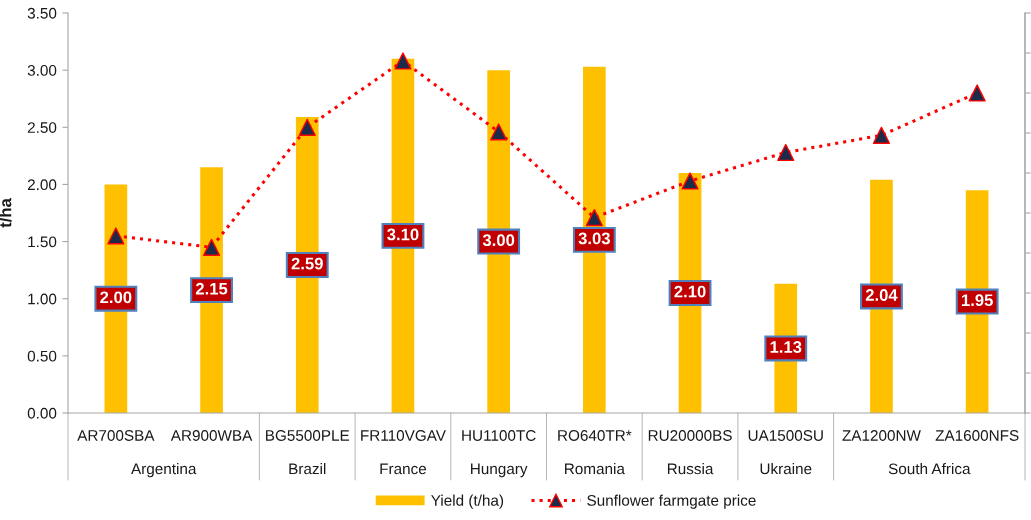 This screenshot has height=520, width=1031. What do you see at coordinates (42, 127) in the screenshot?
I see `y-tick-label: 2.50` at bounding box center [42, 127].